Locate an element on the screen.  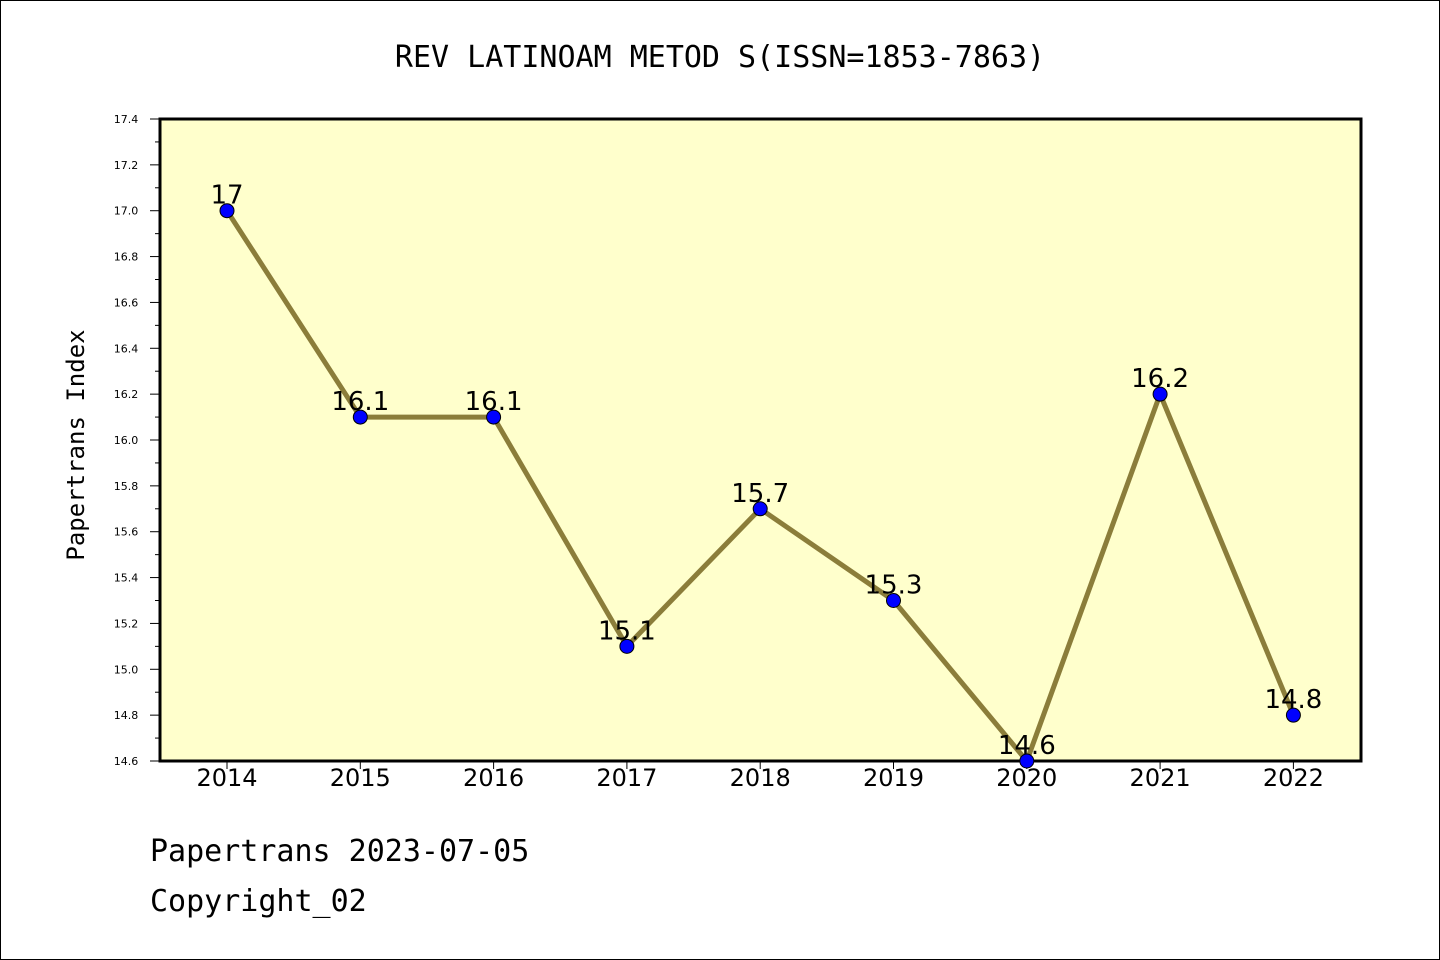
y-tick-label: 16.4 is located at coordinates (126, 348).